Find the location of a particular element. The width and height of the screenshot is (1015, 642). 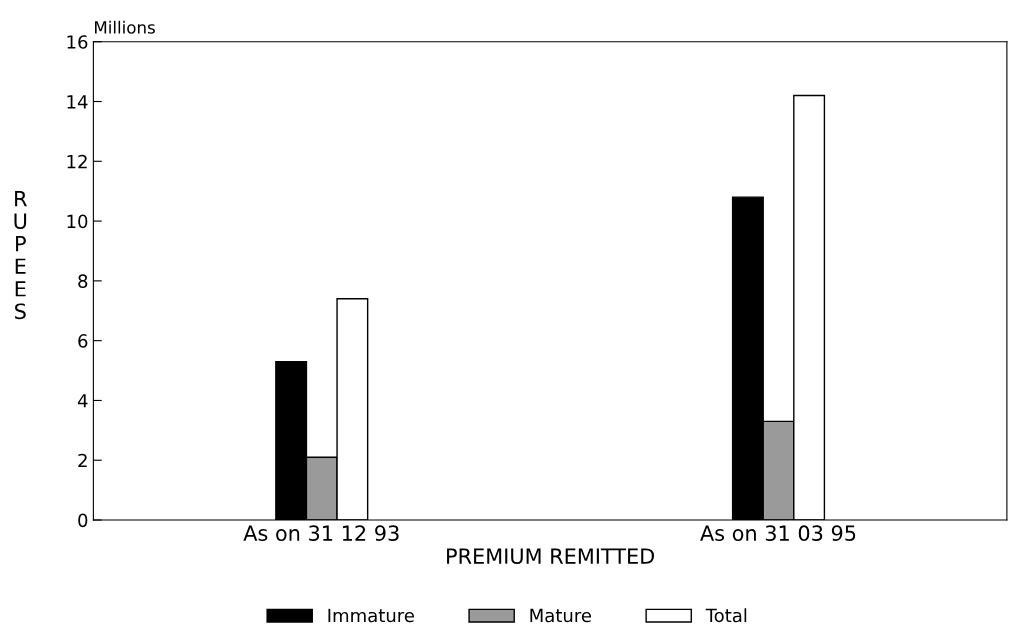

legend-label: Mature is located at coordinates (560, 615).